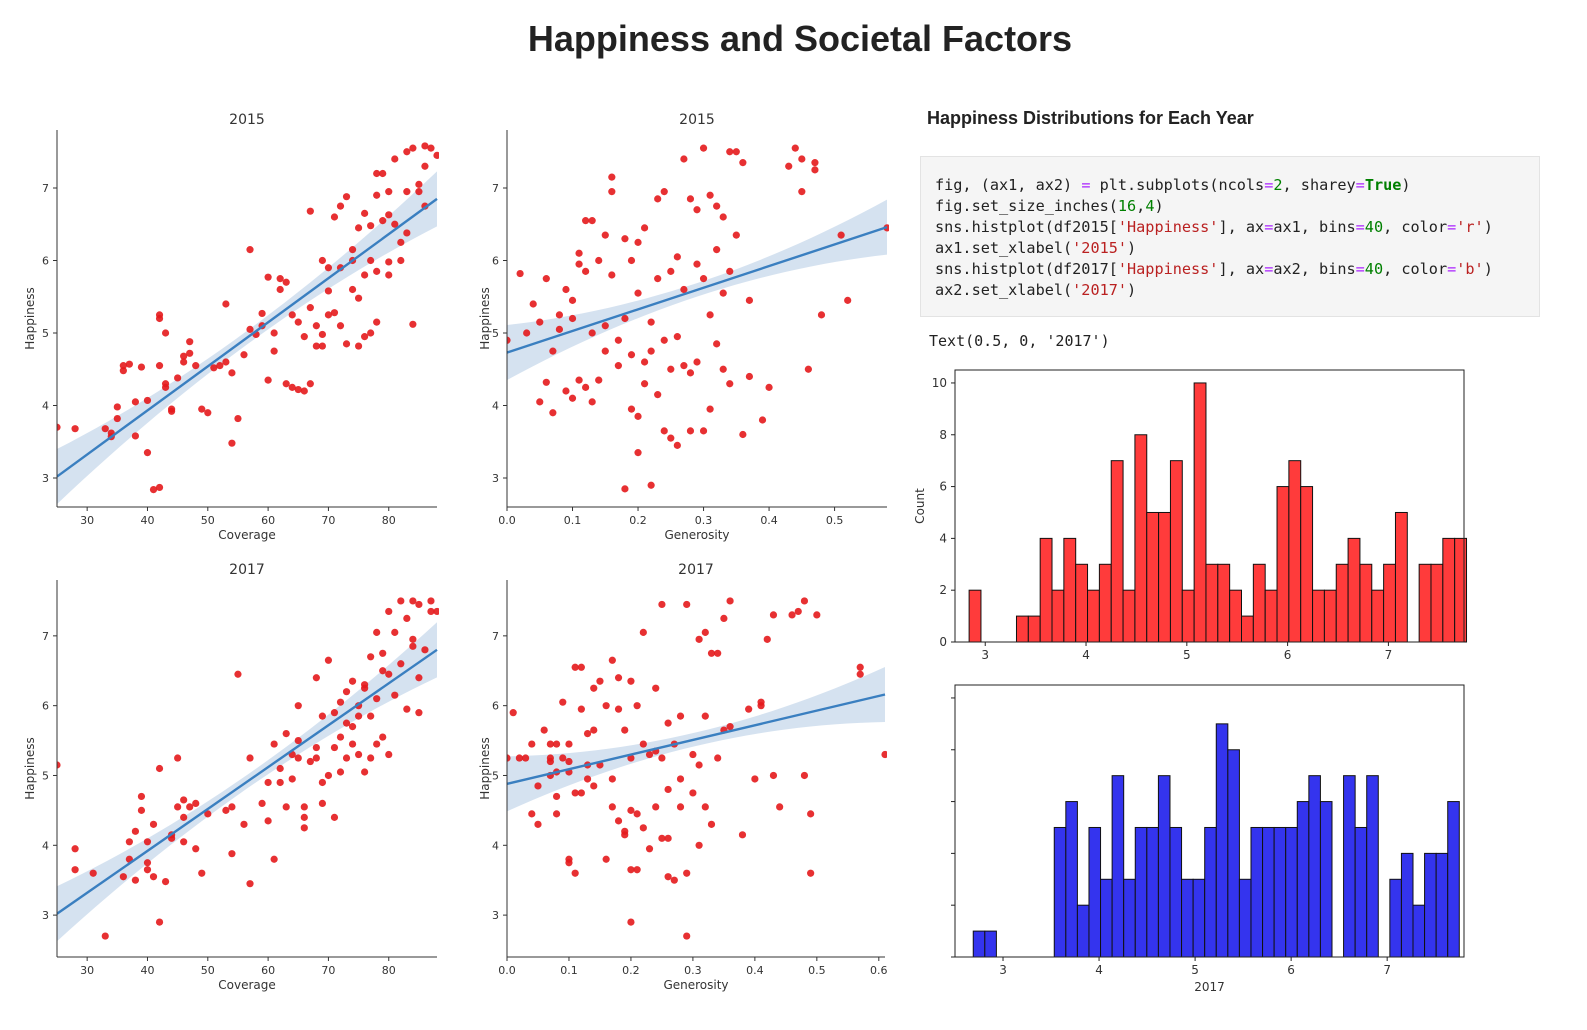 Image resolution: width=1587 pixels, height=1030 pixels. I want to click on plot-area, so click(248, 323).